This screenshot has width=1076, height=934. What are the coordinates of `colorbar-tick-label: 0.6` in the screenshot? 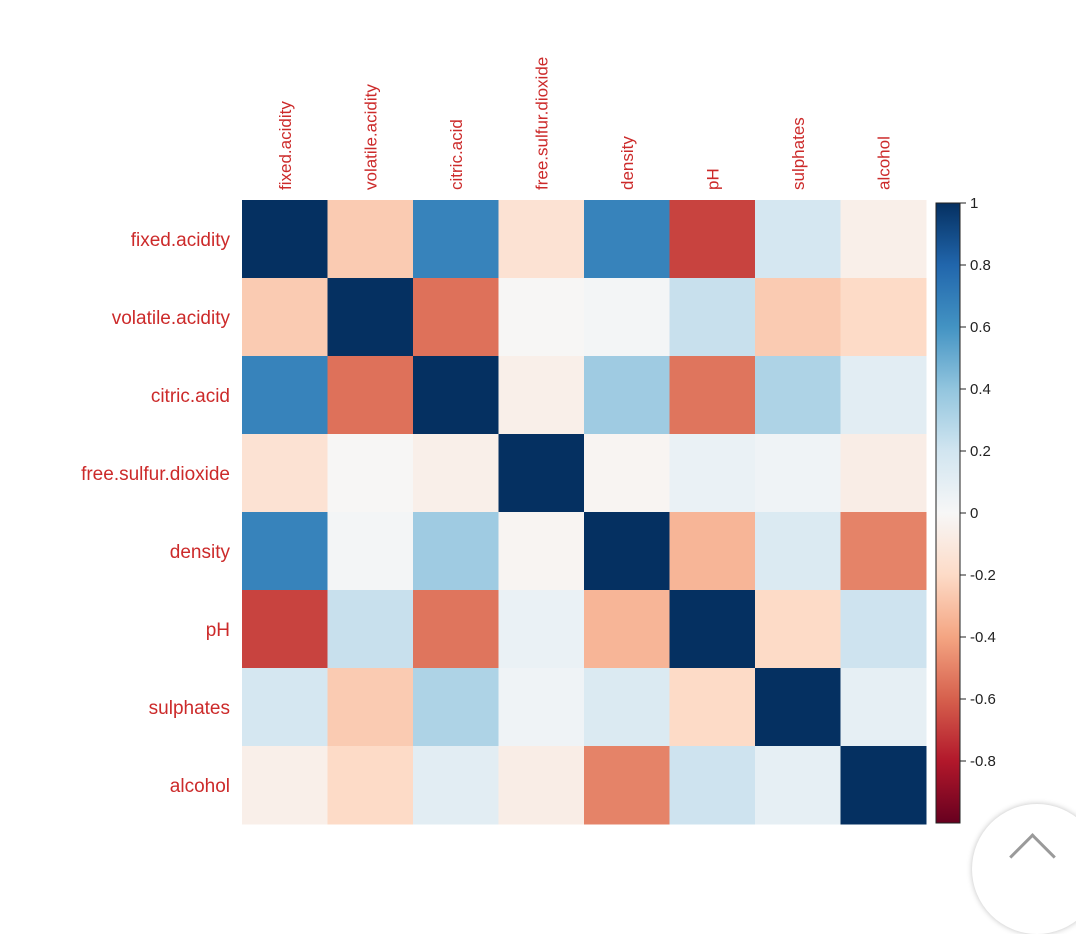 It's located at (980, 327).